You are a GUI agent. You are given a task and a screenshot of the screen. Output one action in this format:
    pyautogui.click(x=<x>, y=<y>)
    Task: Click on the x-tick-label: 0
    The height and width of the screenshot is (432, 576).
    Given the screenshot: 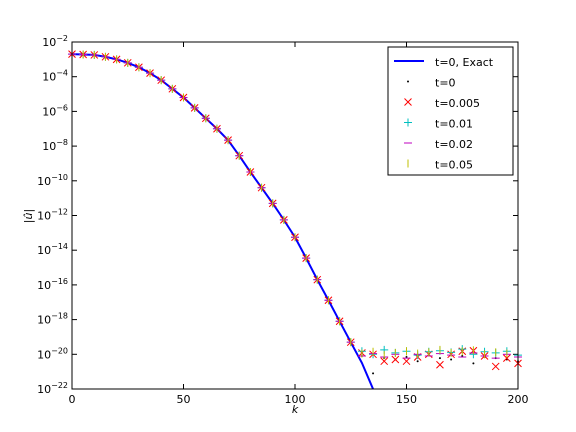 What is the action you would take?
    pyautogui.click(x=72, y=399)
    